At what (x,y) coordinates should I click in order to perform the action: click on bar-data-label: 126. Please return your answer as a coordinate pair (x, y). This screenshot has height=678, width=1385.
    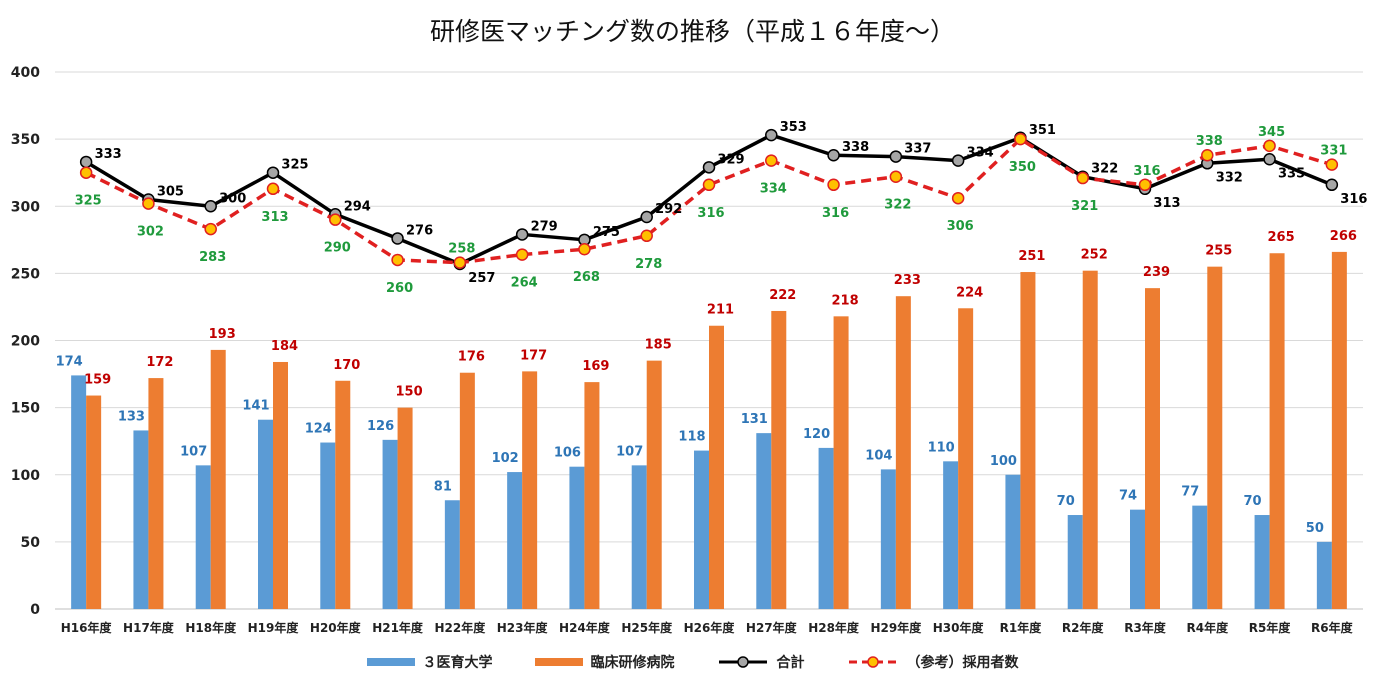
    Looking at the image, I should click on (380, 426).